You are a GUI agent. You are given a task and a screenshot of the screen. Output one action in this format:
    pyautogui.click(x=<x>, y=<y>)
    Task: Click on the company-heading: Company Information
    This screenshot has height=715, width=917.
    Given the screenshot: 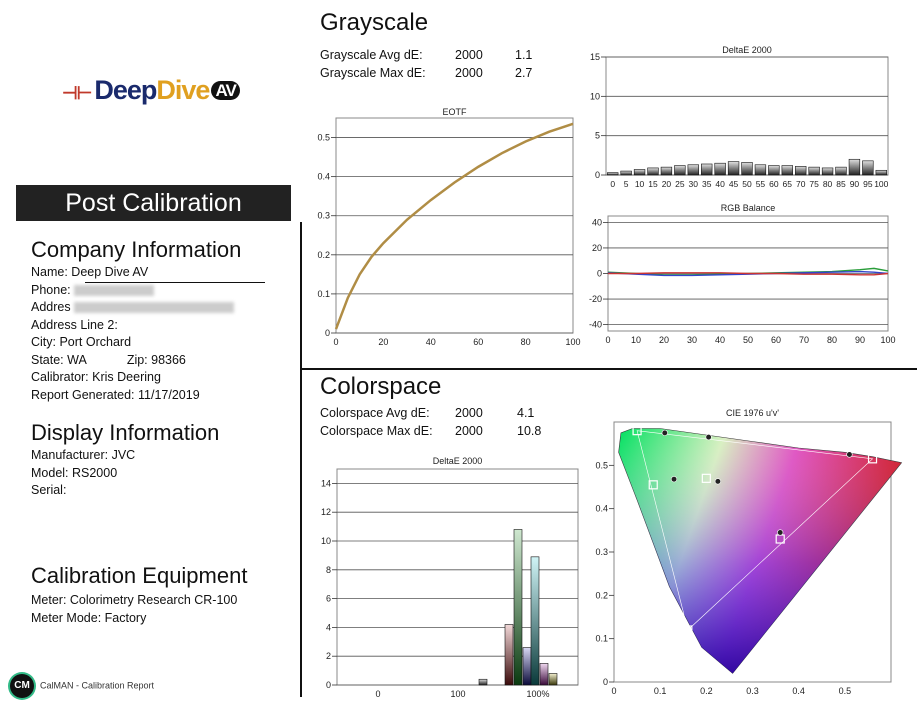 What is the action you would take?
    pyautogui.click(x=136, y=249)
    